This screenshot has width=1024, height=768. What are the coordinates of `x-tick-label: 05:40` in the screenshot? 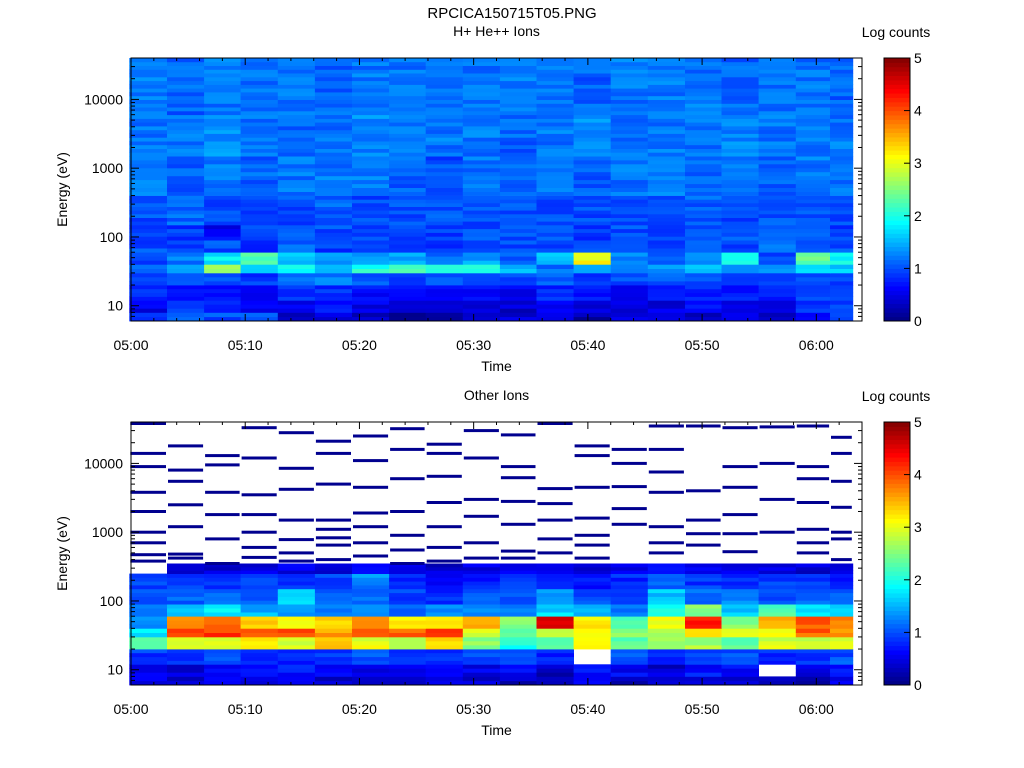 It's located at (587, 345).